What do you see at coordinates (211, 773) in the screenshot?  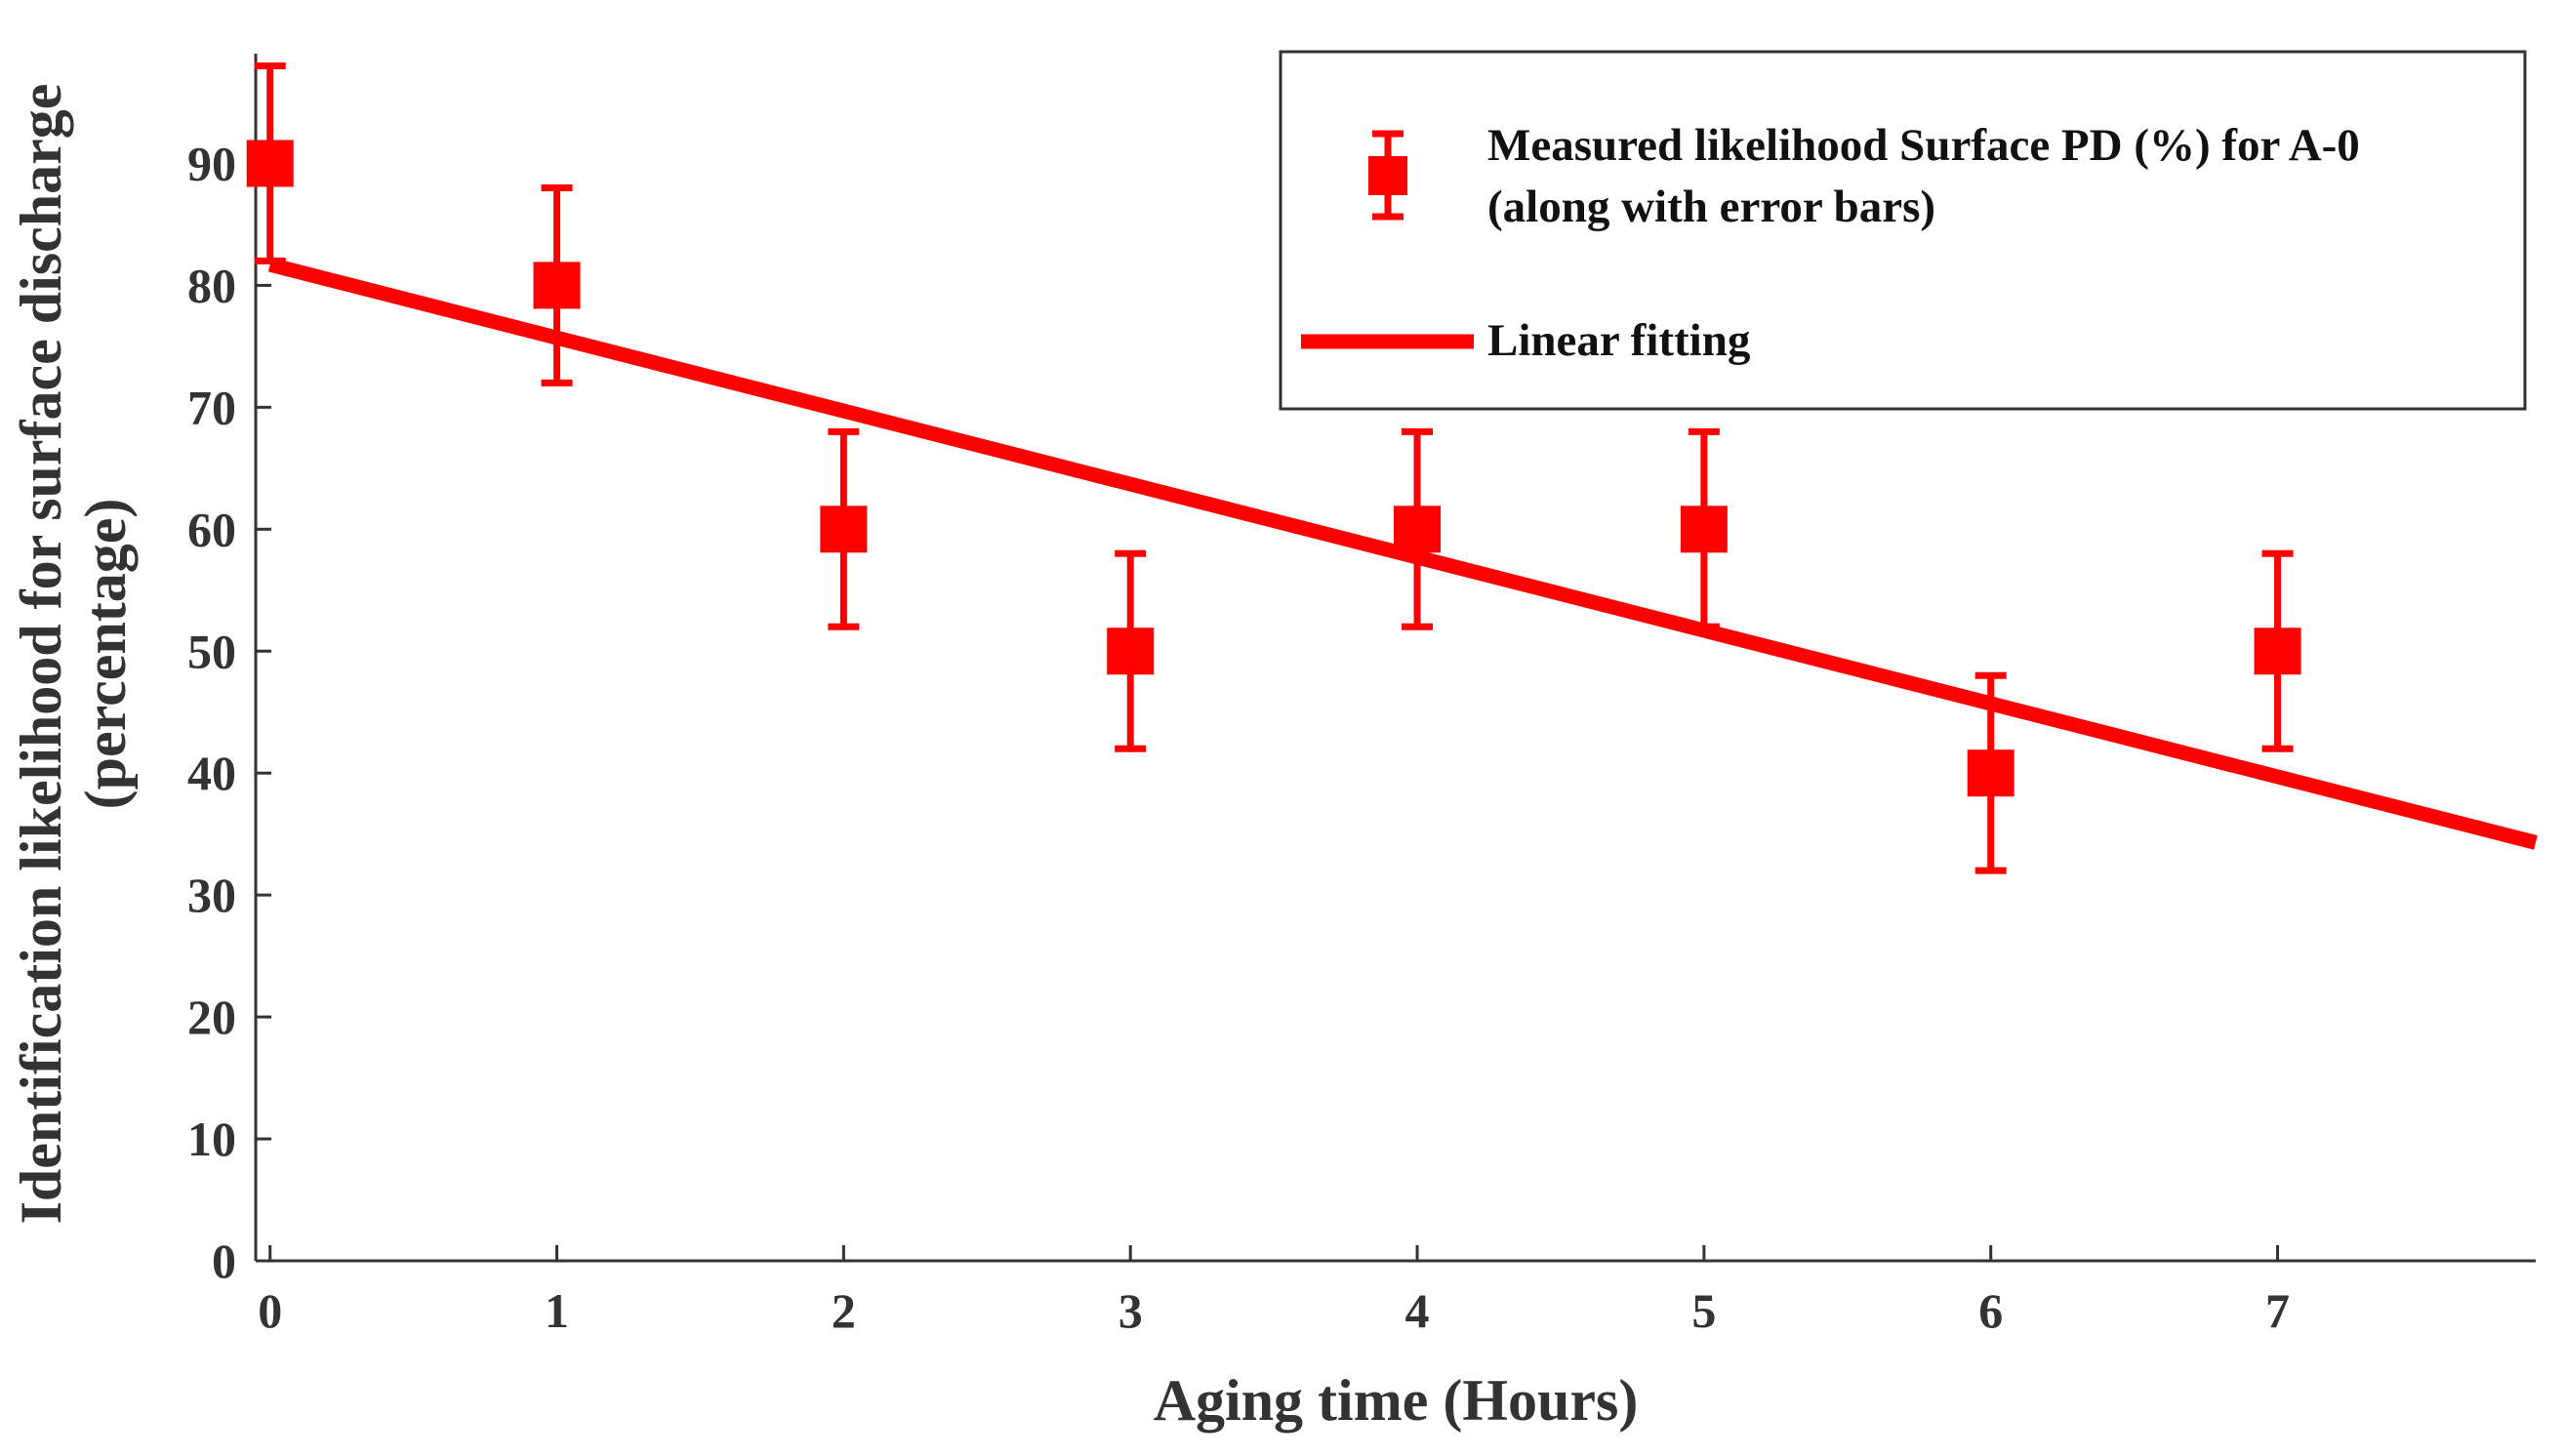 I see `y-tick-label: 40` at bounding box center [211, 773].